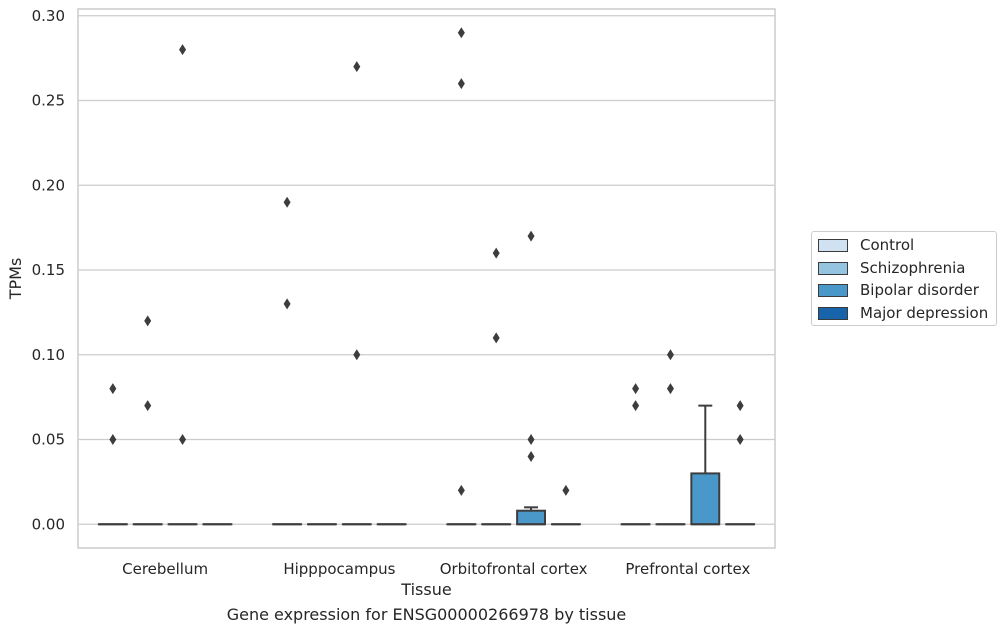 The image size is (1007, 634). I want to click on x-tick-label: Cerebellum, so click(165, 569).